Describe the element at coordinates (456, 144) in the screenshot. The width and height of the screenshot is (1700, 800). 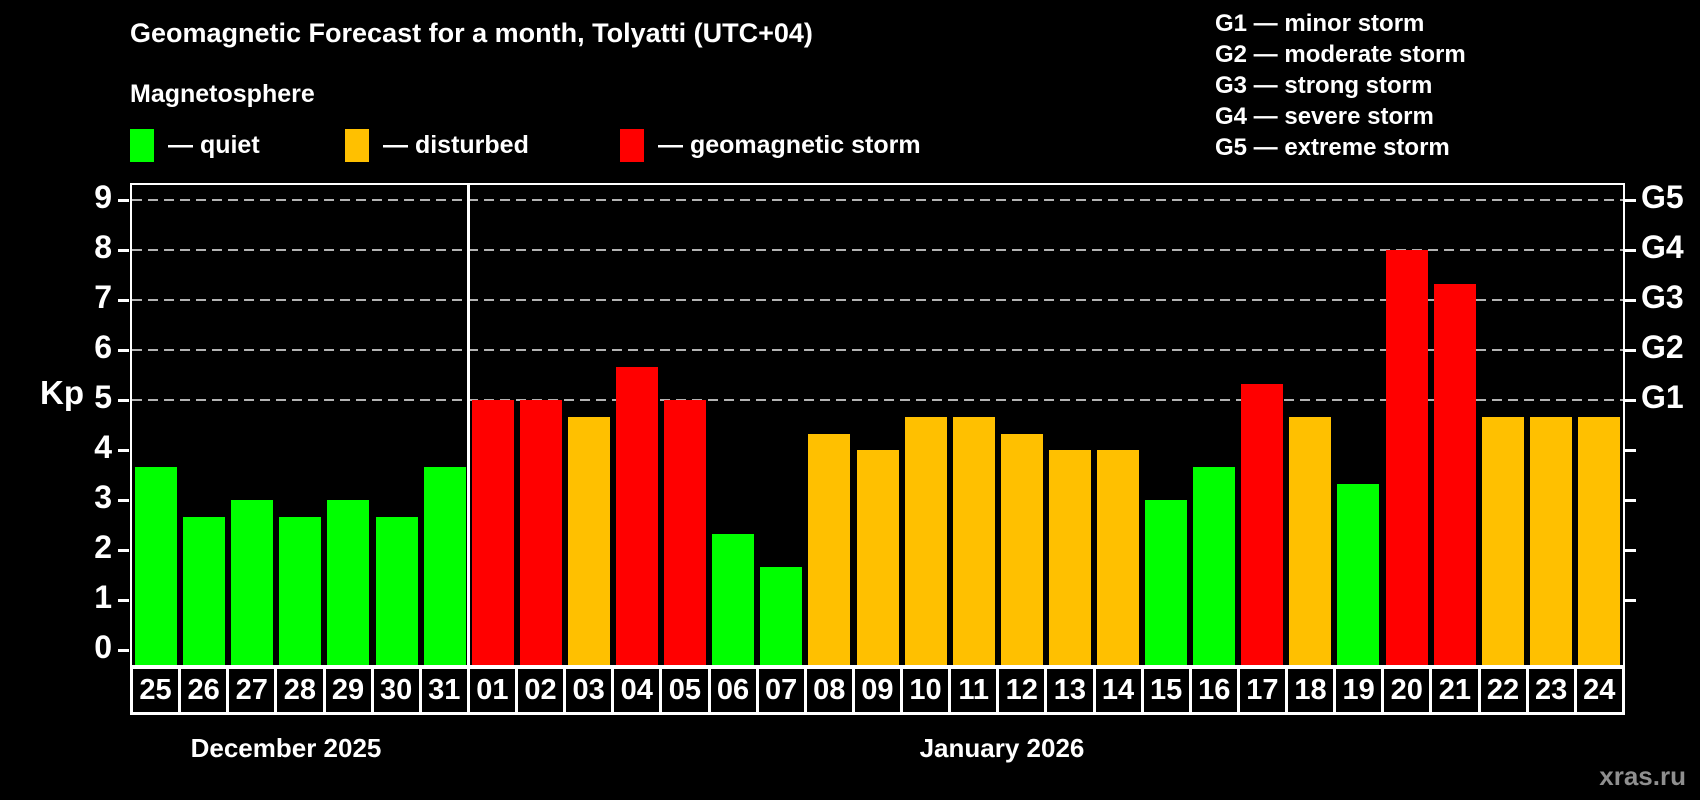
I see `legend-label-disturbed: — disturbed` at that location.